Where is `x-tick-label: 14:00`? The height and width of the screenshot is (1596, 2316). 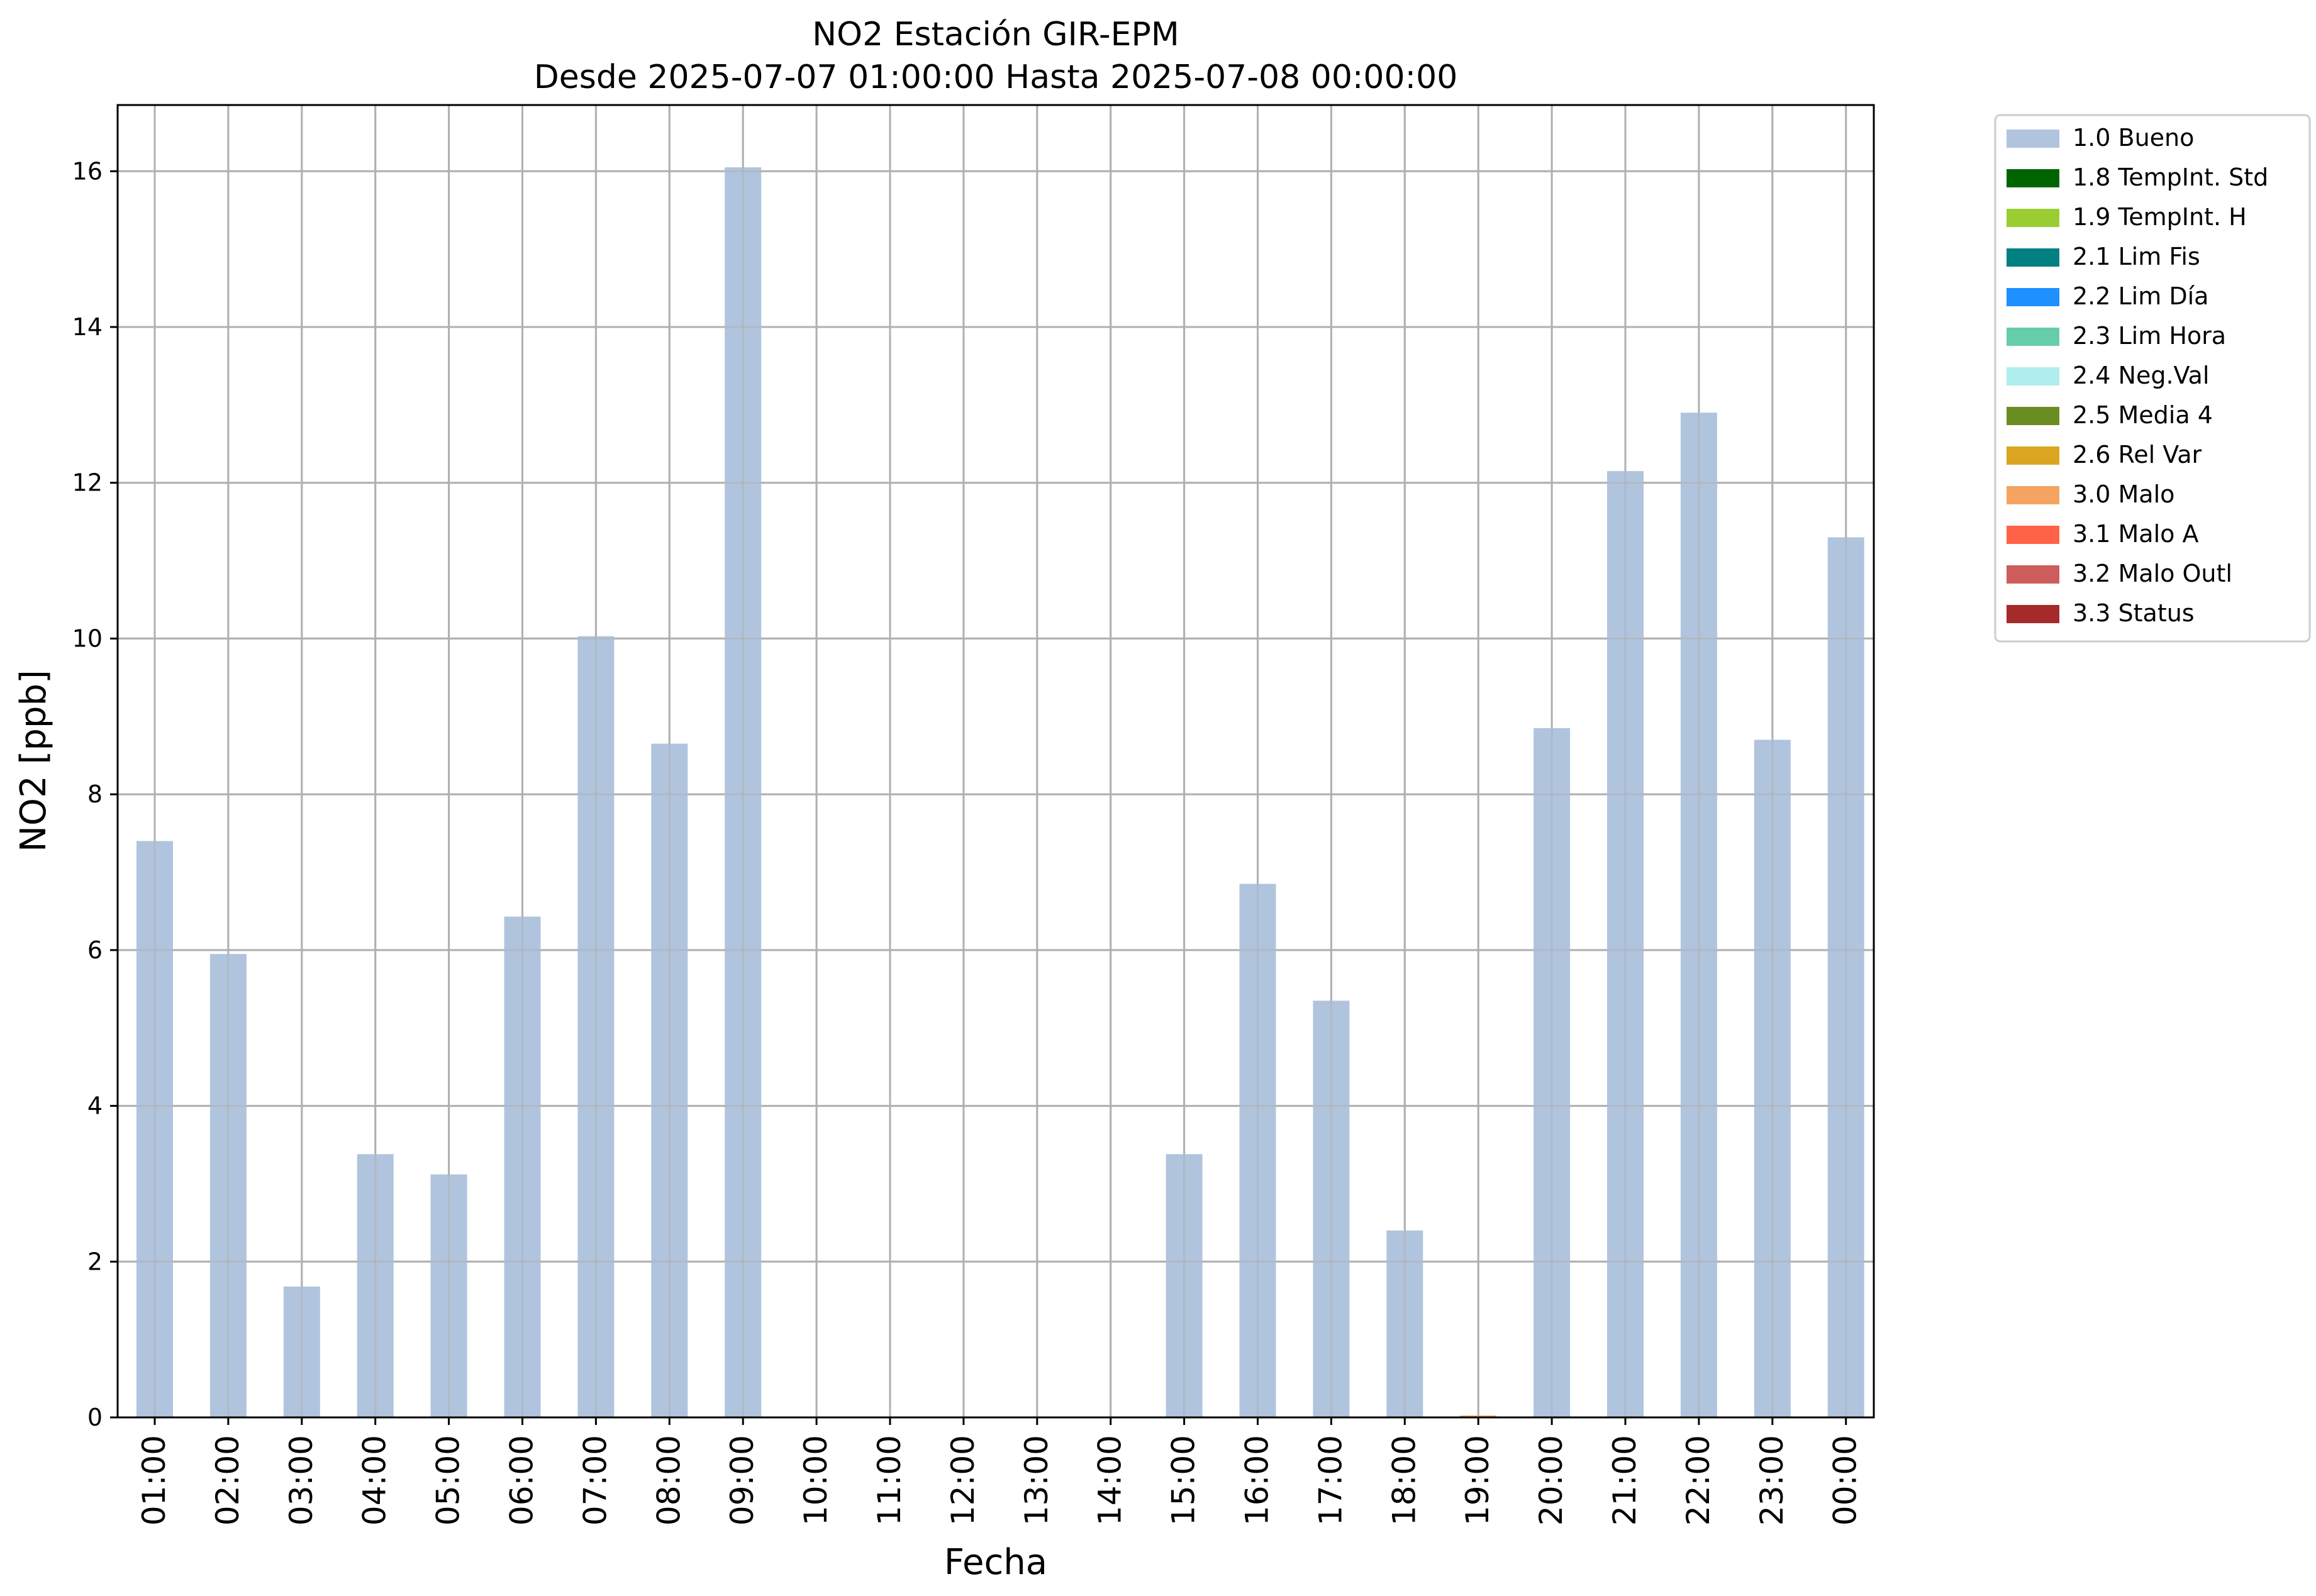 x-tick-label: 14:00 is located at coordinates (1110, 1481).